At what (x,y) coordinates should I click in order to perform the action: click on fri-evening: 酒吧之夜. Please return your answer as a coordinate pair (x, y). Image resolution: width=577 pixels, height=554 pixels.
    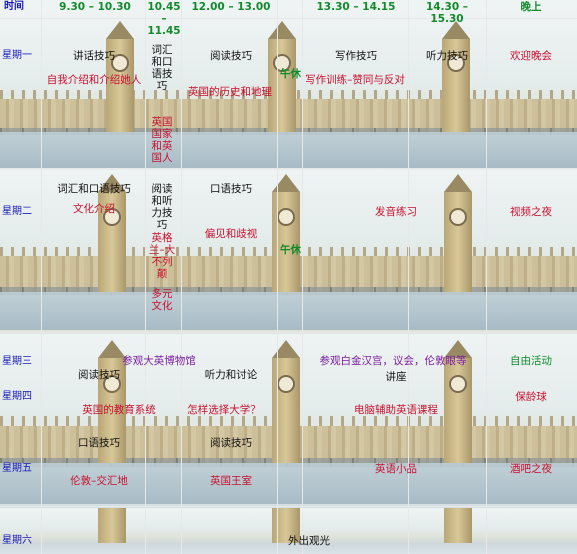
    Looking at the image, I should click on (531, 469).